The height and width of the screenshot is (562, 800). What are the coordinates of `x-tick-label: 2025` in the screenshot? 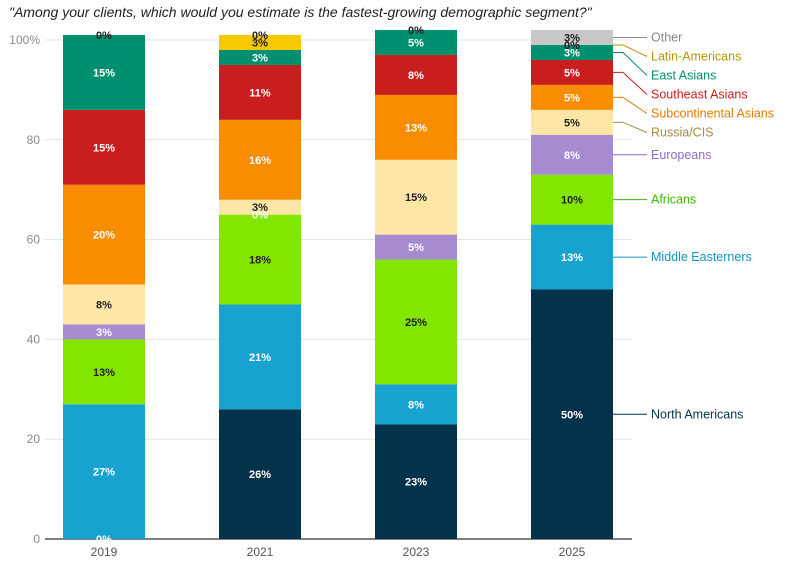 It's located at (572, 552).